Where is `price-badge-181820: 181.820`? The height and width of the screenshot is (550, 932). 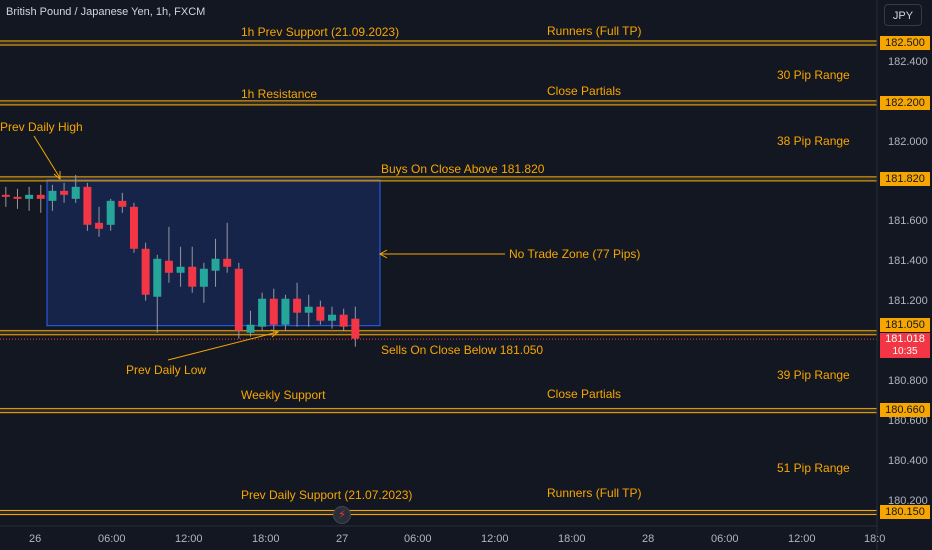
price-badge-181820: 181.820 is located at coordinates (905, 179).